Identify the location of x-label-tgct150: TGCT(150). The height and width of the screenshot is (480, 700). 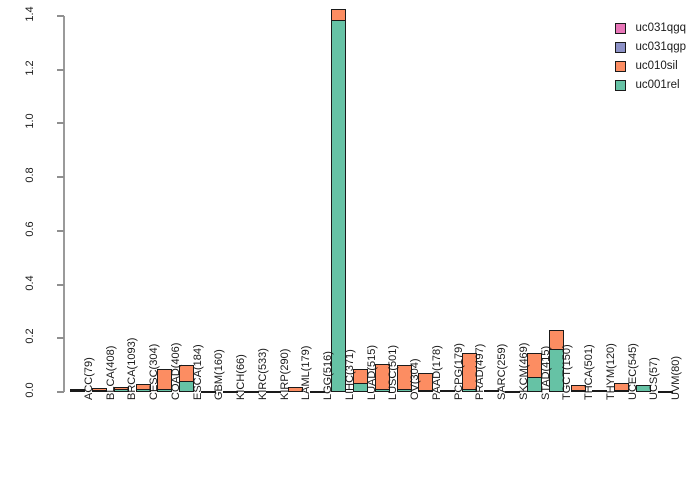
(567, 372).